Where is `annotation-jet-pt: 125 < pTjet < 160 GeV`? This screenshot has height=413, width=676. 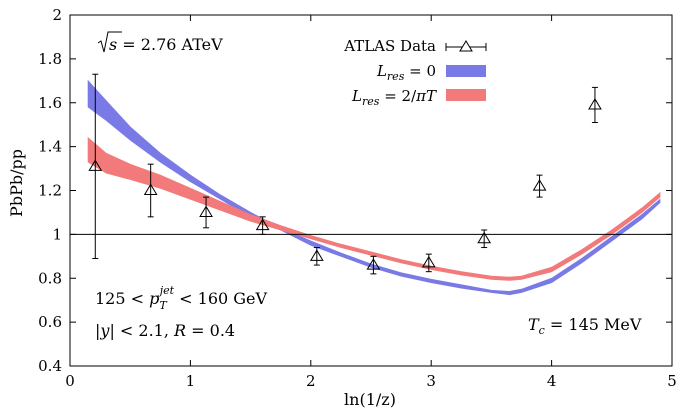
annotation-jet-pt: 125 < pTjet < 160 GeV is located at coordinates (181, 298).